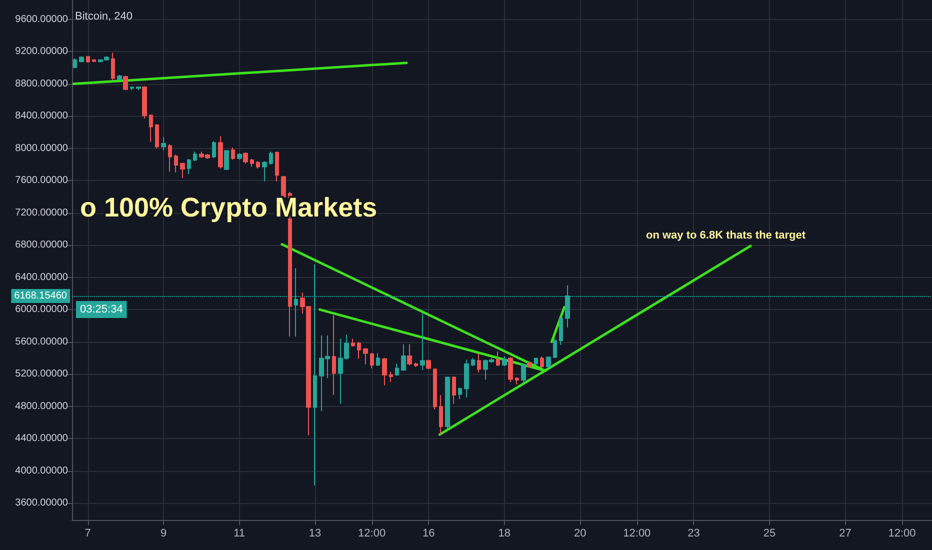 This screenshot has width=932, height=550. Describe the element at coordinates (41, 406) in the screenshot. I see `y-tick-label: 4800.00000` at that location.